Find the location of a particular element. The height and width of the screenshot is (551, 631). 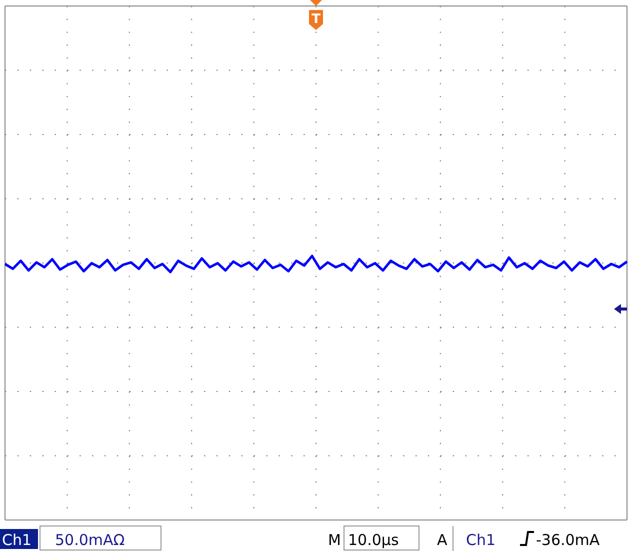

text: 50.0mAΩ is located at coordinates (90, 540).